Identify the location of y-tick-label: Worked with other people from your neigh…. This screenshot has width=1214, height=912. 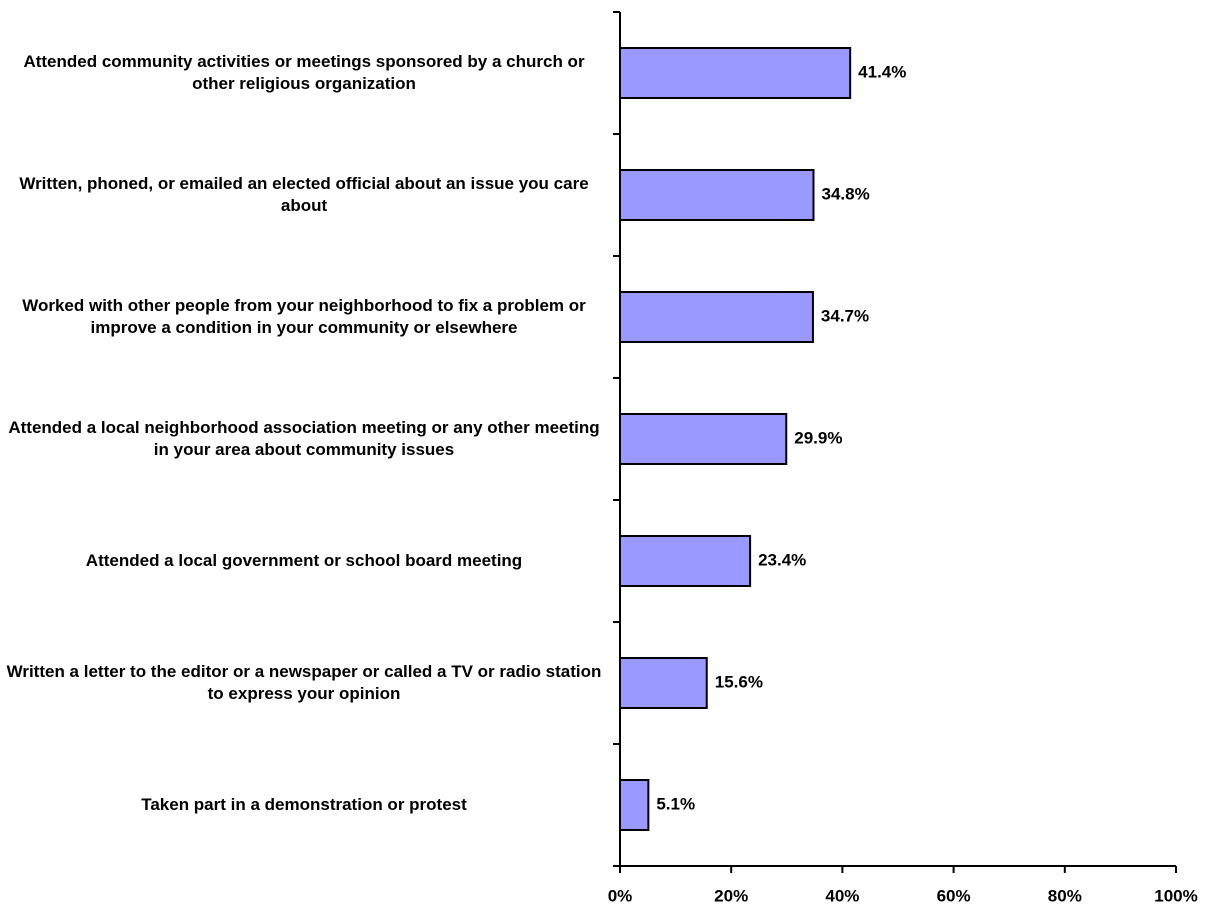
(304, 316).